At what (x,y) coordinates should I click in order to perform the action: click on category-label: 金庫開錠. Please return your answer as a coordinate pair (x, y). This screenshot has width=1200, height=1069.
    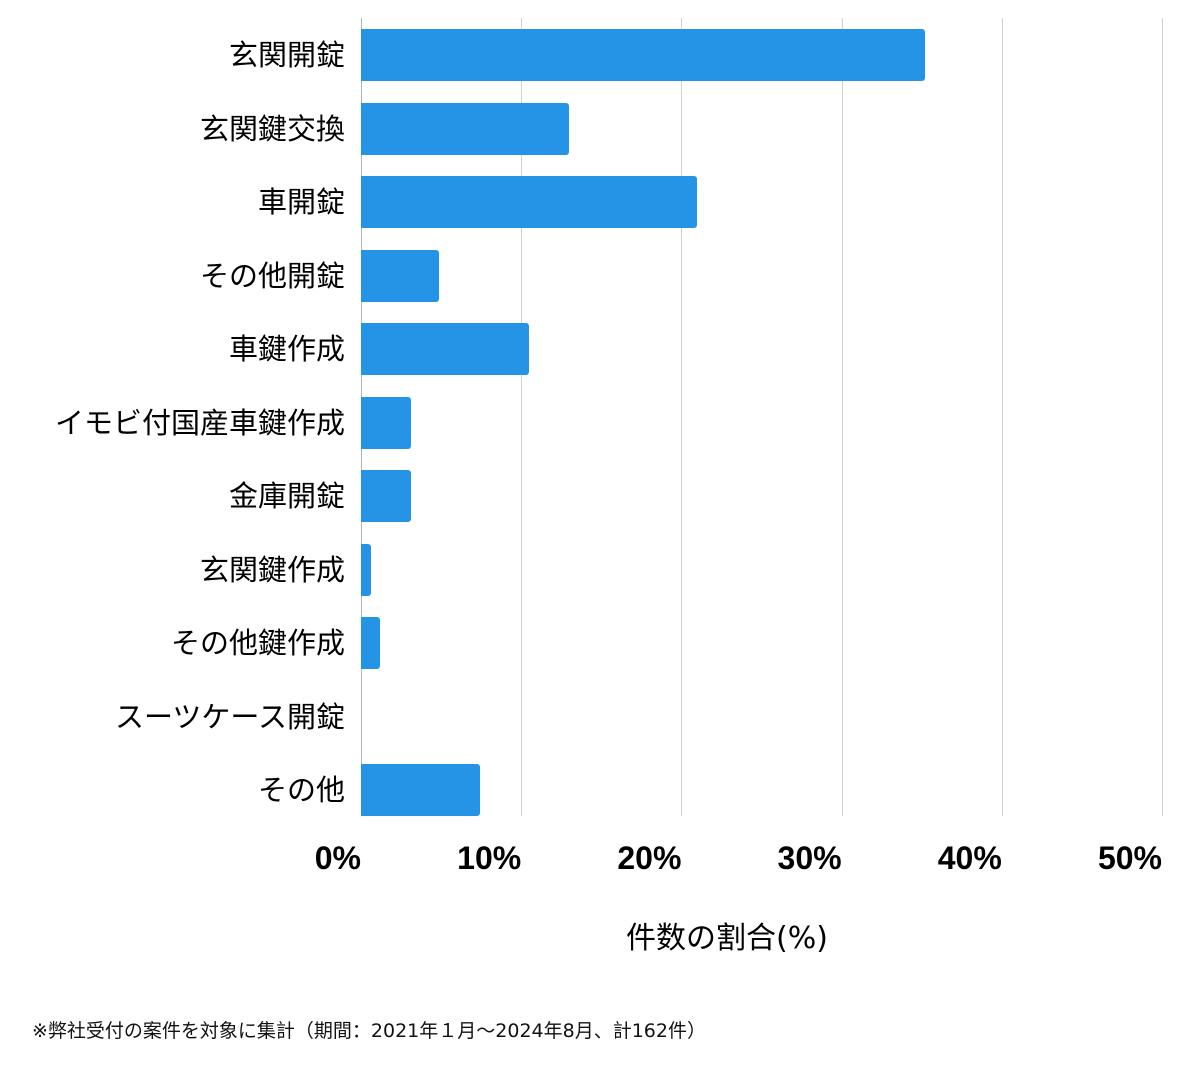
    Looking at the image, I should click on (286, 496).